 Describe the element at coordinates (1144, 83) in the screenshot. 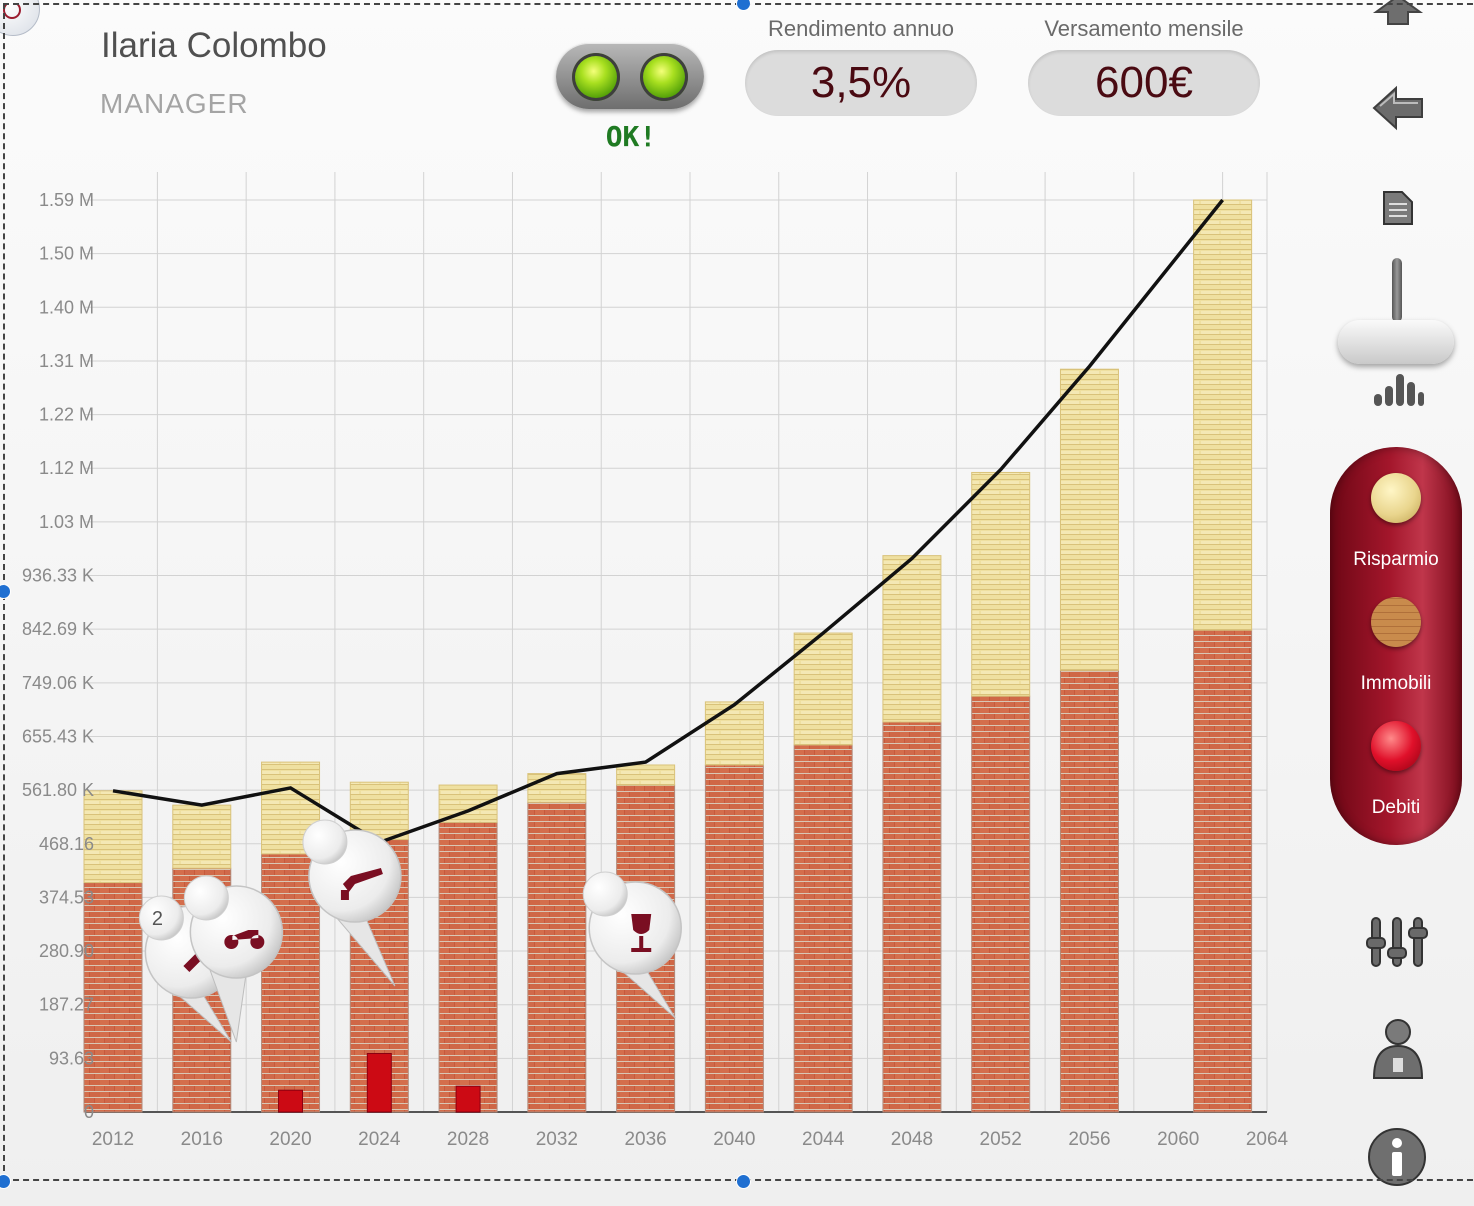

I see `monthly-deposit-field: 600€` at that location.